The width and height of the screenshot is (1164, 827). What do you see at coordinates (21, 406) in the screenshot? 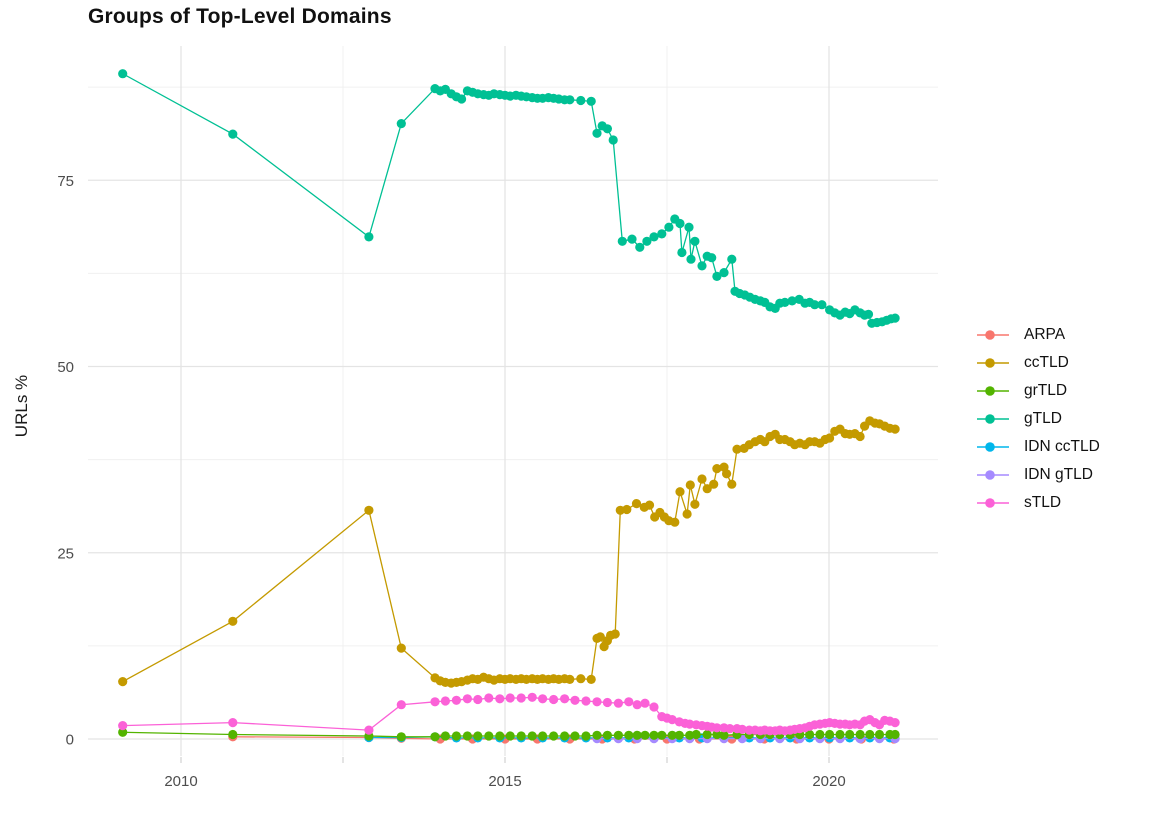
I see `y-axis-title: URLs %` at bounding box center [21, 406].